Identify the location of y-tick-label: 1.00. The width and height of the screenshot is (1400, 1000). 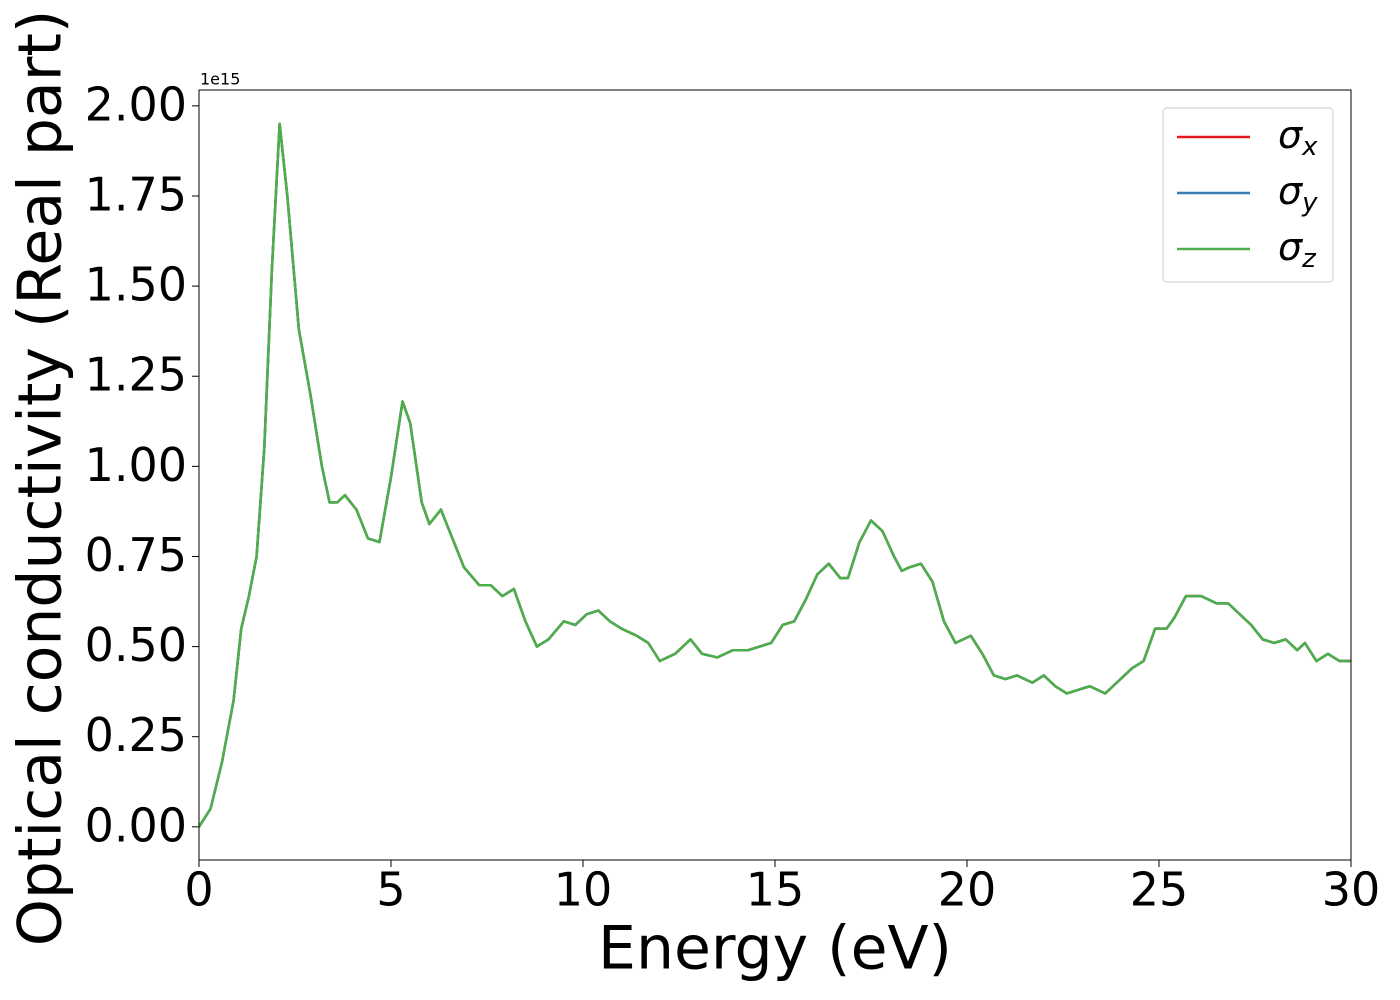
(136, 465).